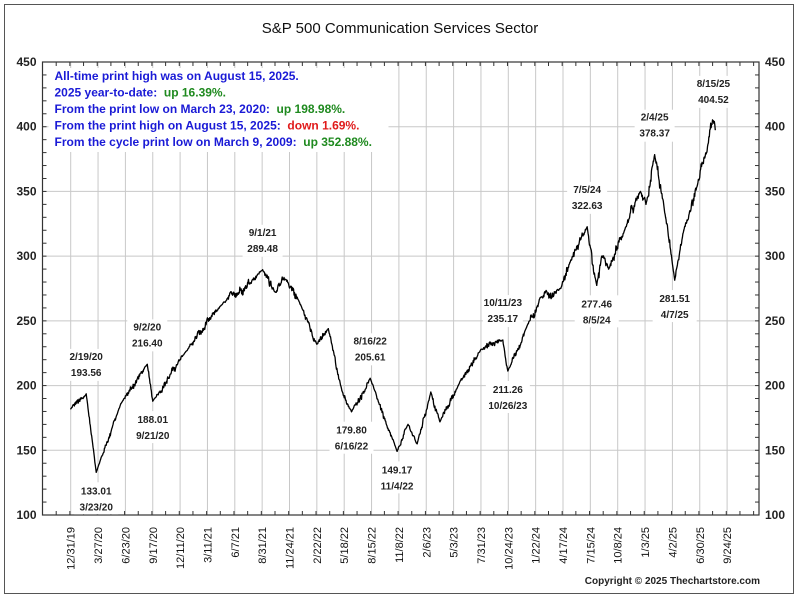  I want to click on annotation-value: 404.52, so click(713, 100).